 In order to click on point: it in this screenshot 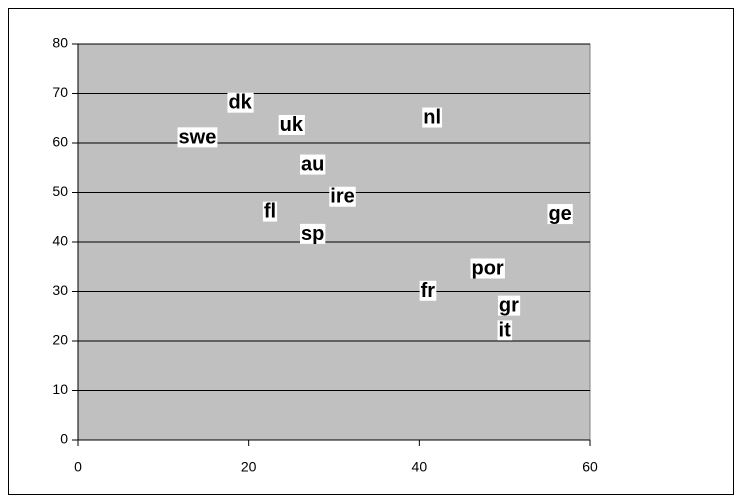, I will do `click(505, 330)`.